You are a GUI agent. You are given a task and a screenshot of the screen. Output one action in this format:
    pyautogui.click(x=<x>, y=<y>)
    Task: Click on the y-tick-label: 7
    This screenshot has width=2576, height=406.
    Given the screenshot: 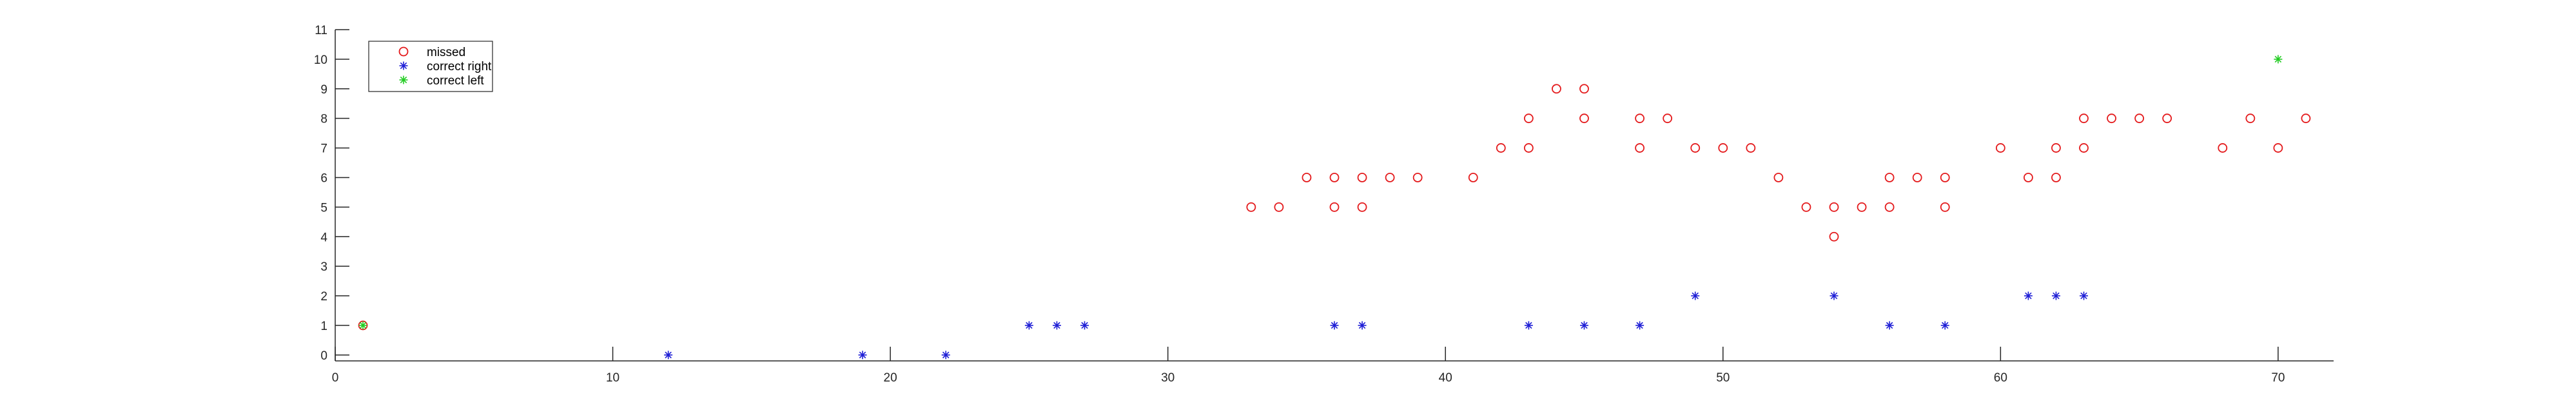 What is the action you would take?
    pyautogui.click(x=324, y=149)
    